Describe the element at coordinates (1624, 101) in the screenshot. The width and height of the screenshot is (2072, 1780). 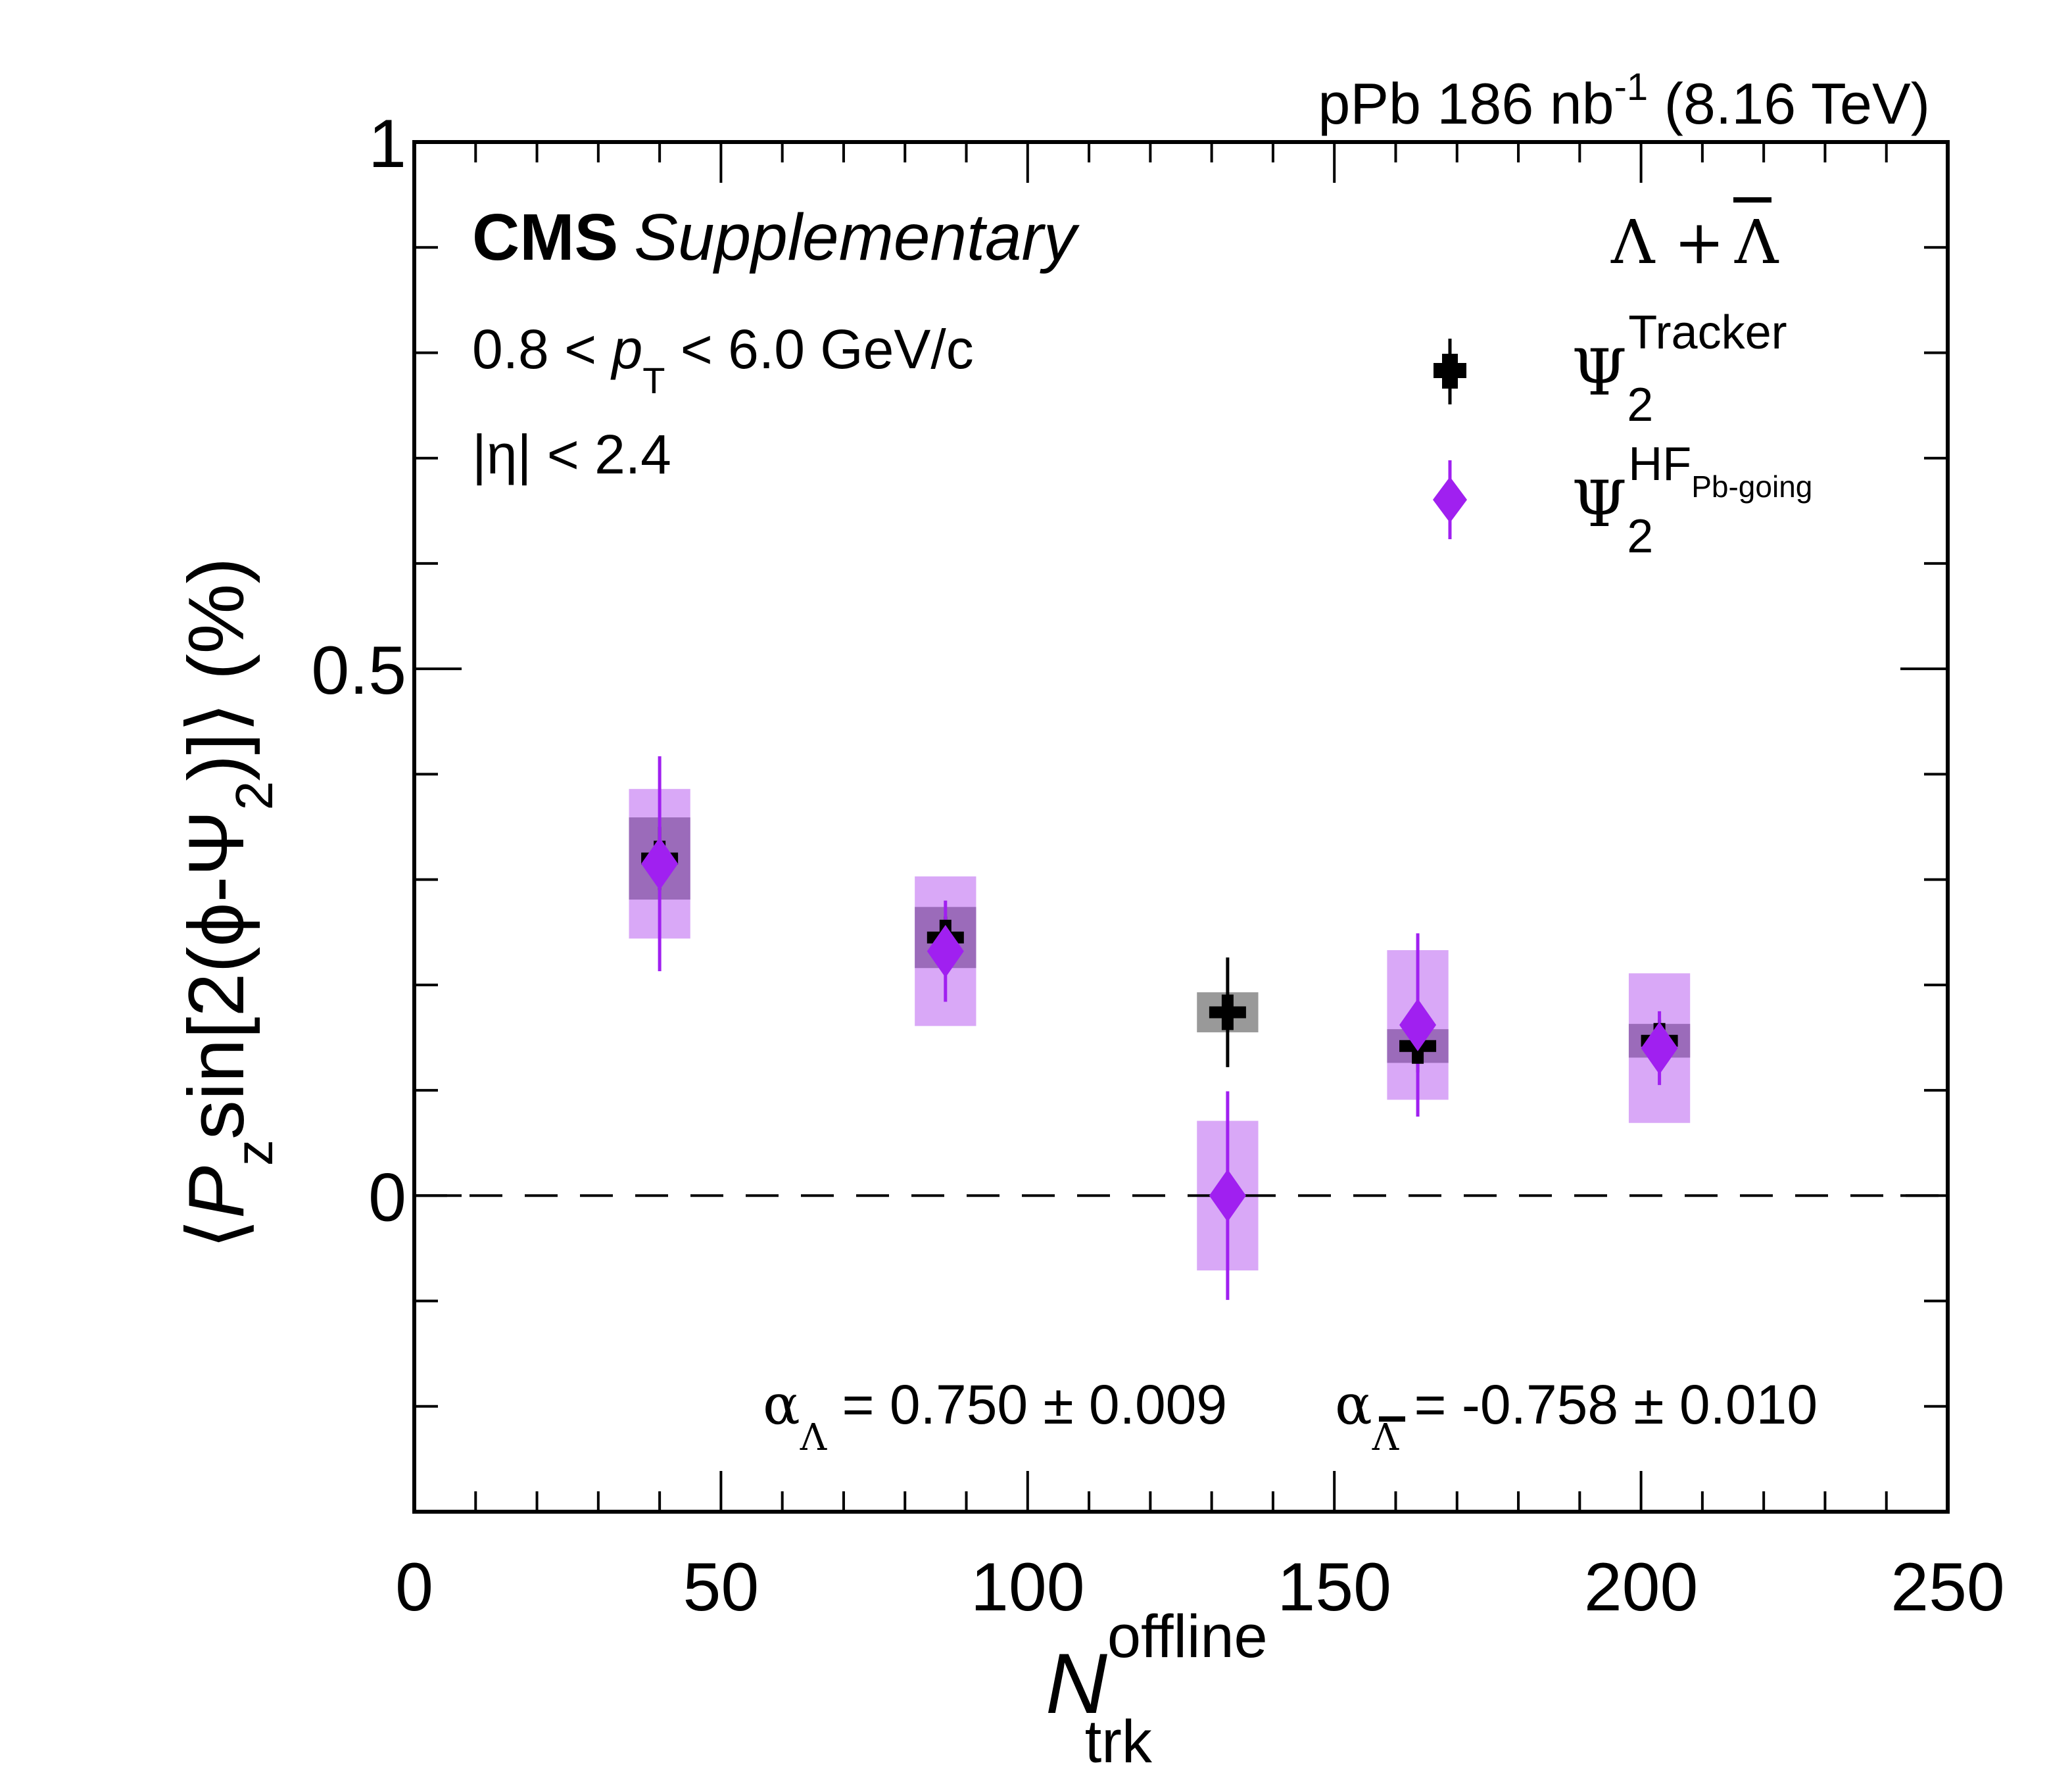
I see `luminosity-label: pPb 186 nb-1 (8.16 TeV)` at that location.